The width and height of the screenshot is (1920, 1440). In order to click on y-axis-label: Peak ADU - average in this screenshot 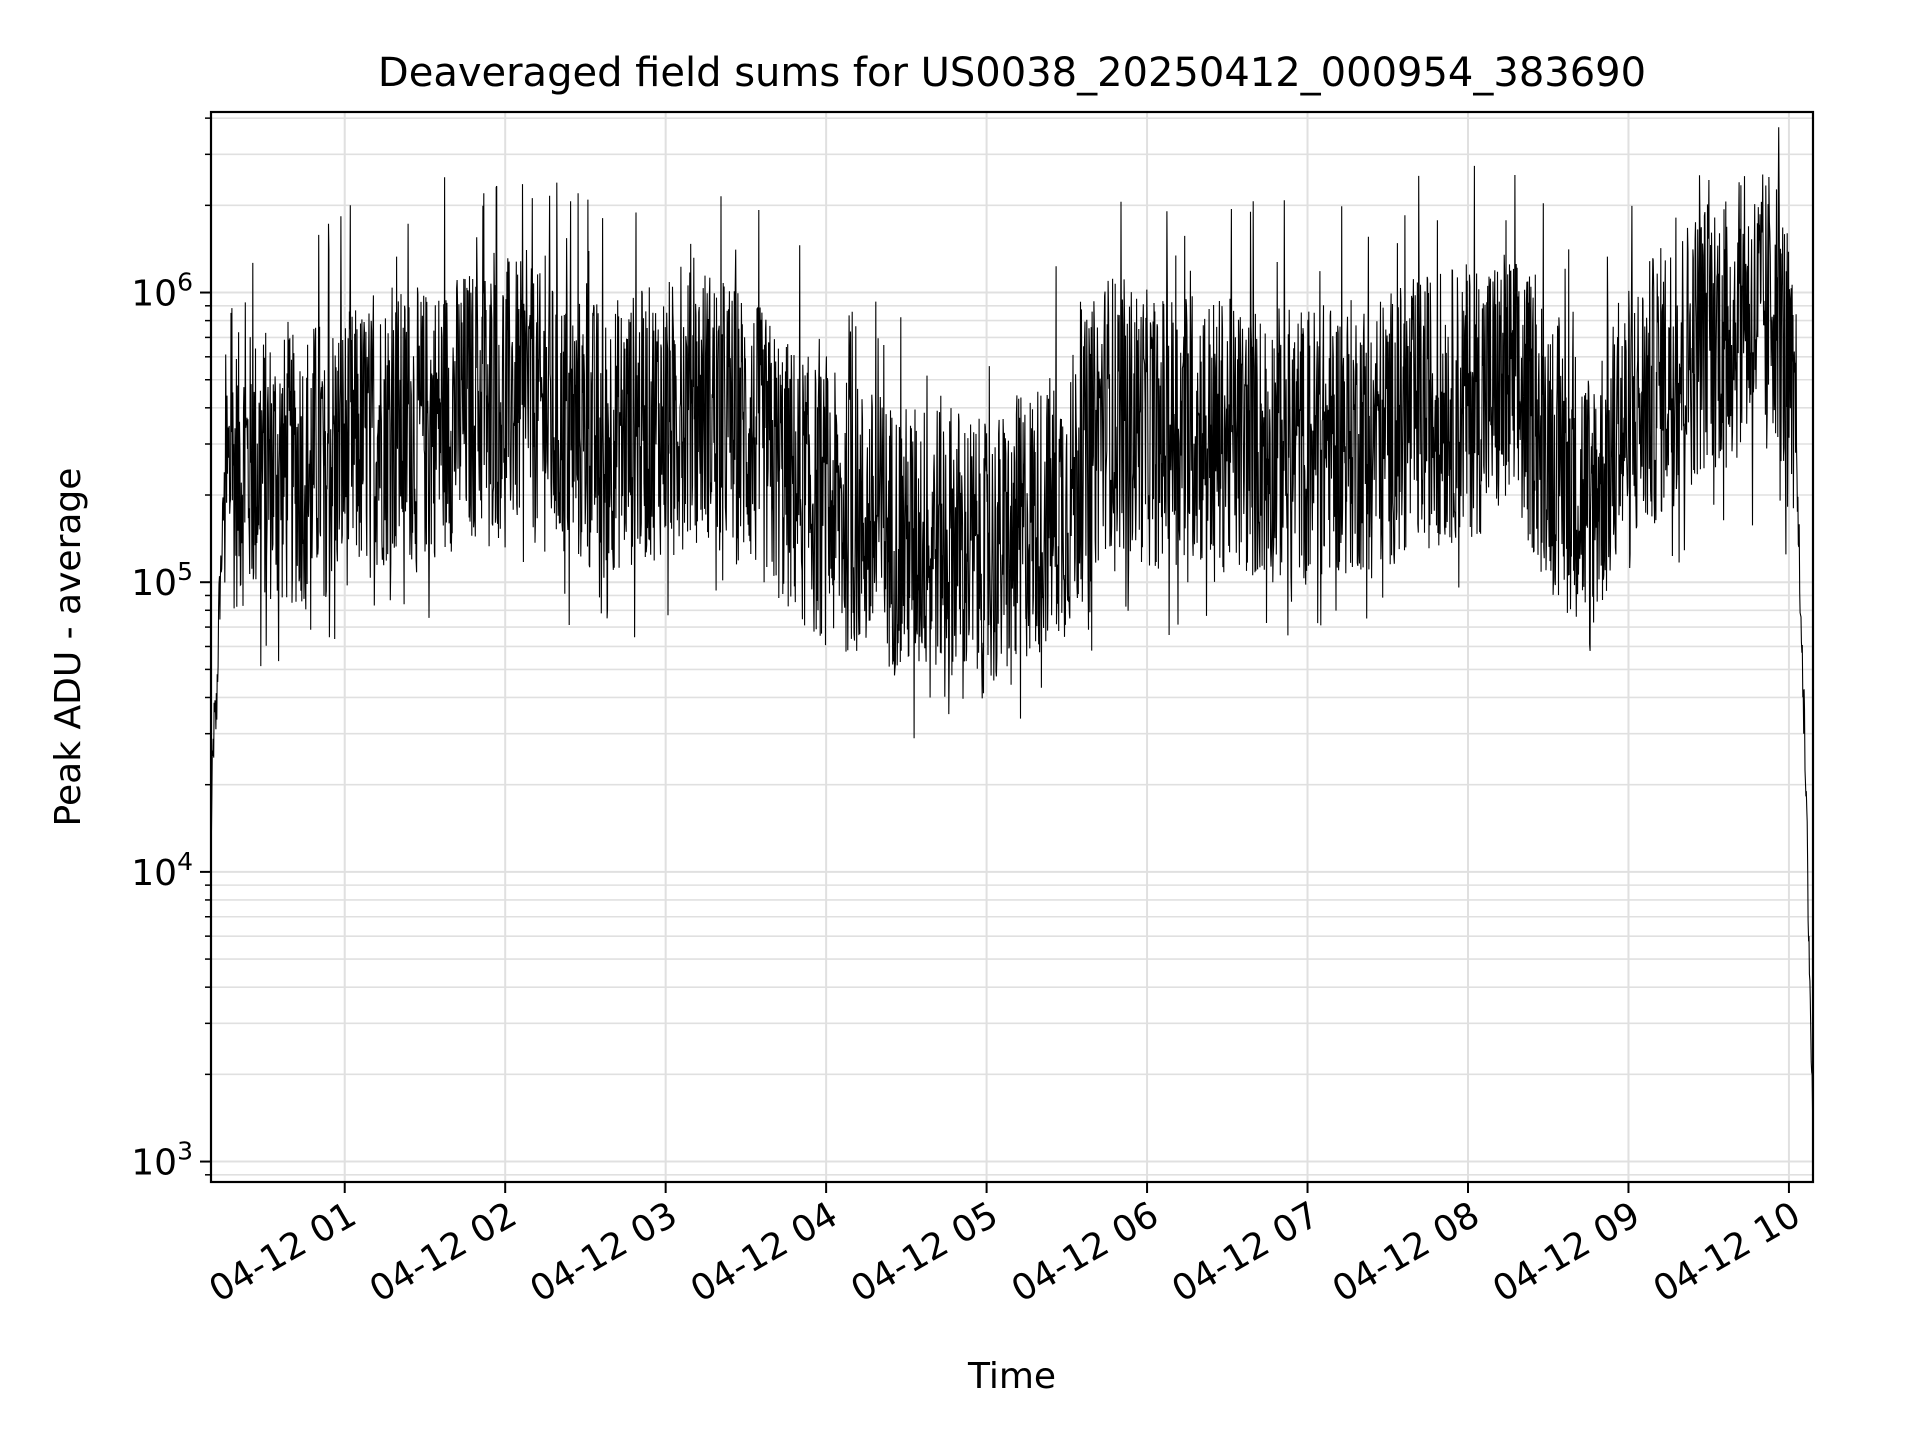, I will do `click(68, 647)`.